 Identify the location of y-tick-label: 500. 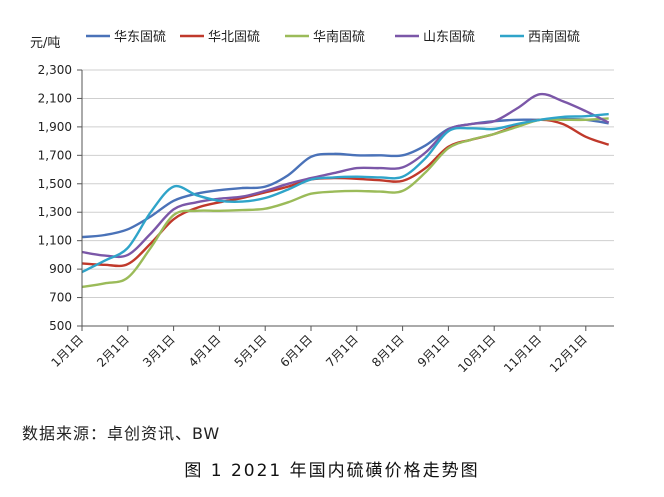
(60, 326).